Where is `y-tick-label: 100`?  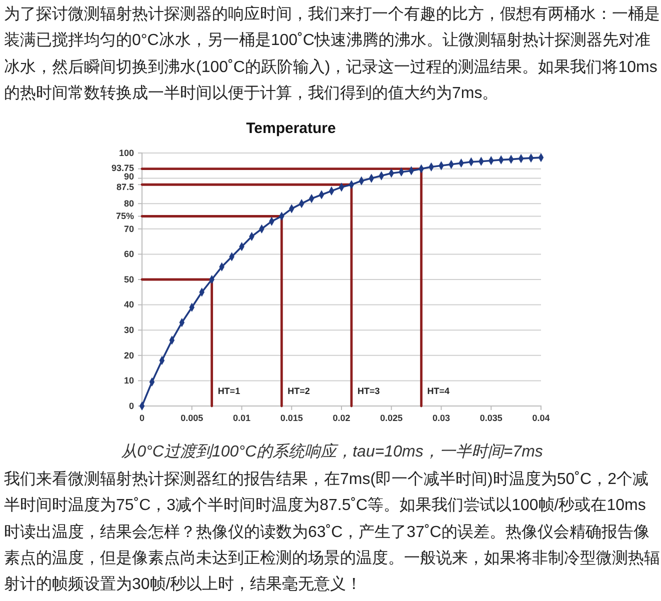
y-tick-label: 100 is located at coordinates (126, 153).